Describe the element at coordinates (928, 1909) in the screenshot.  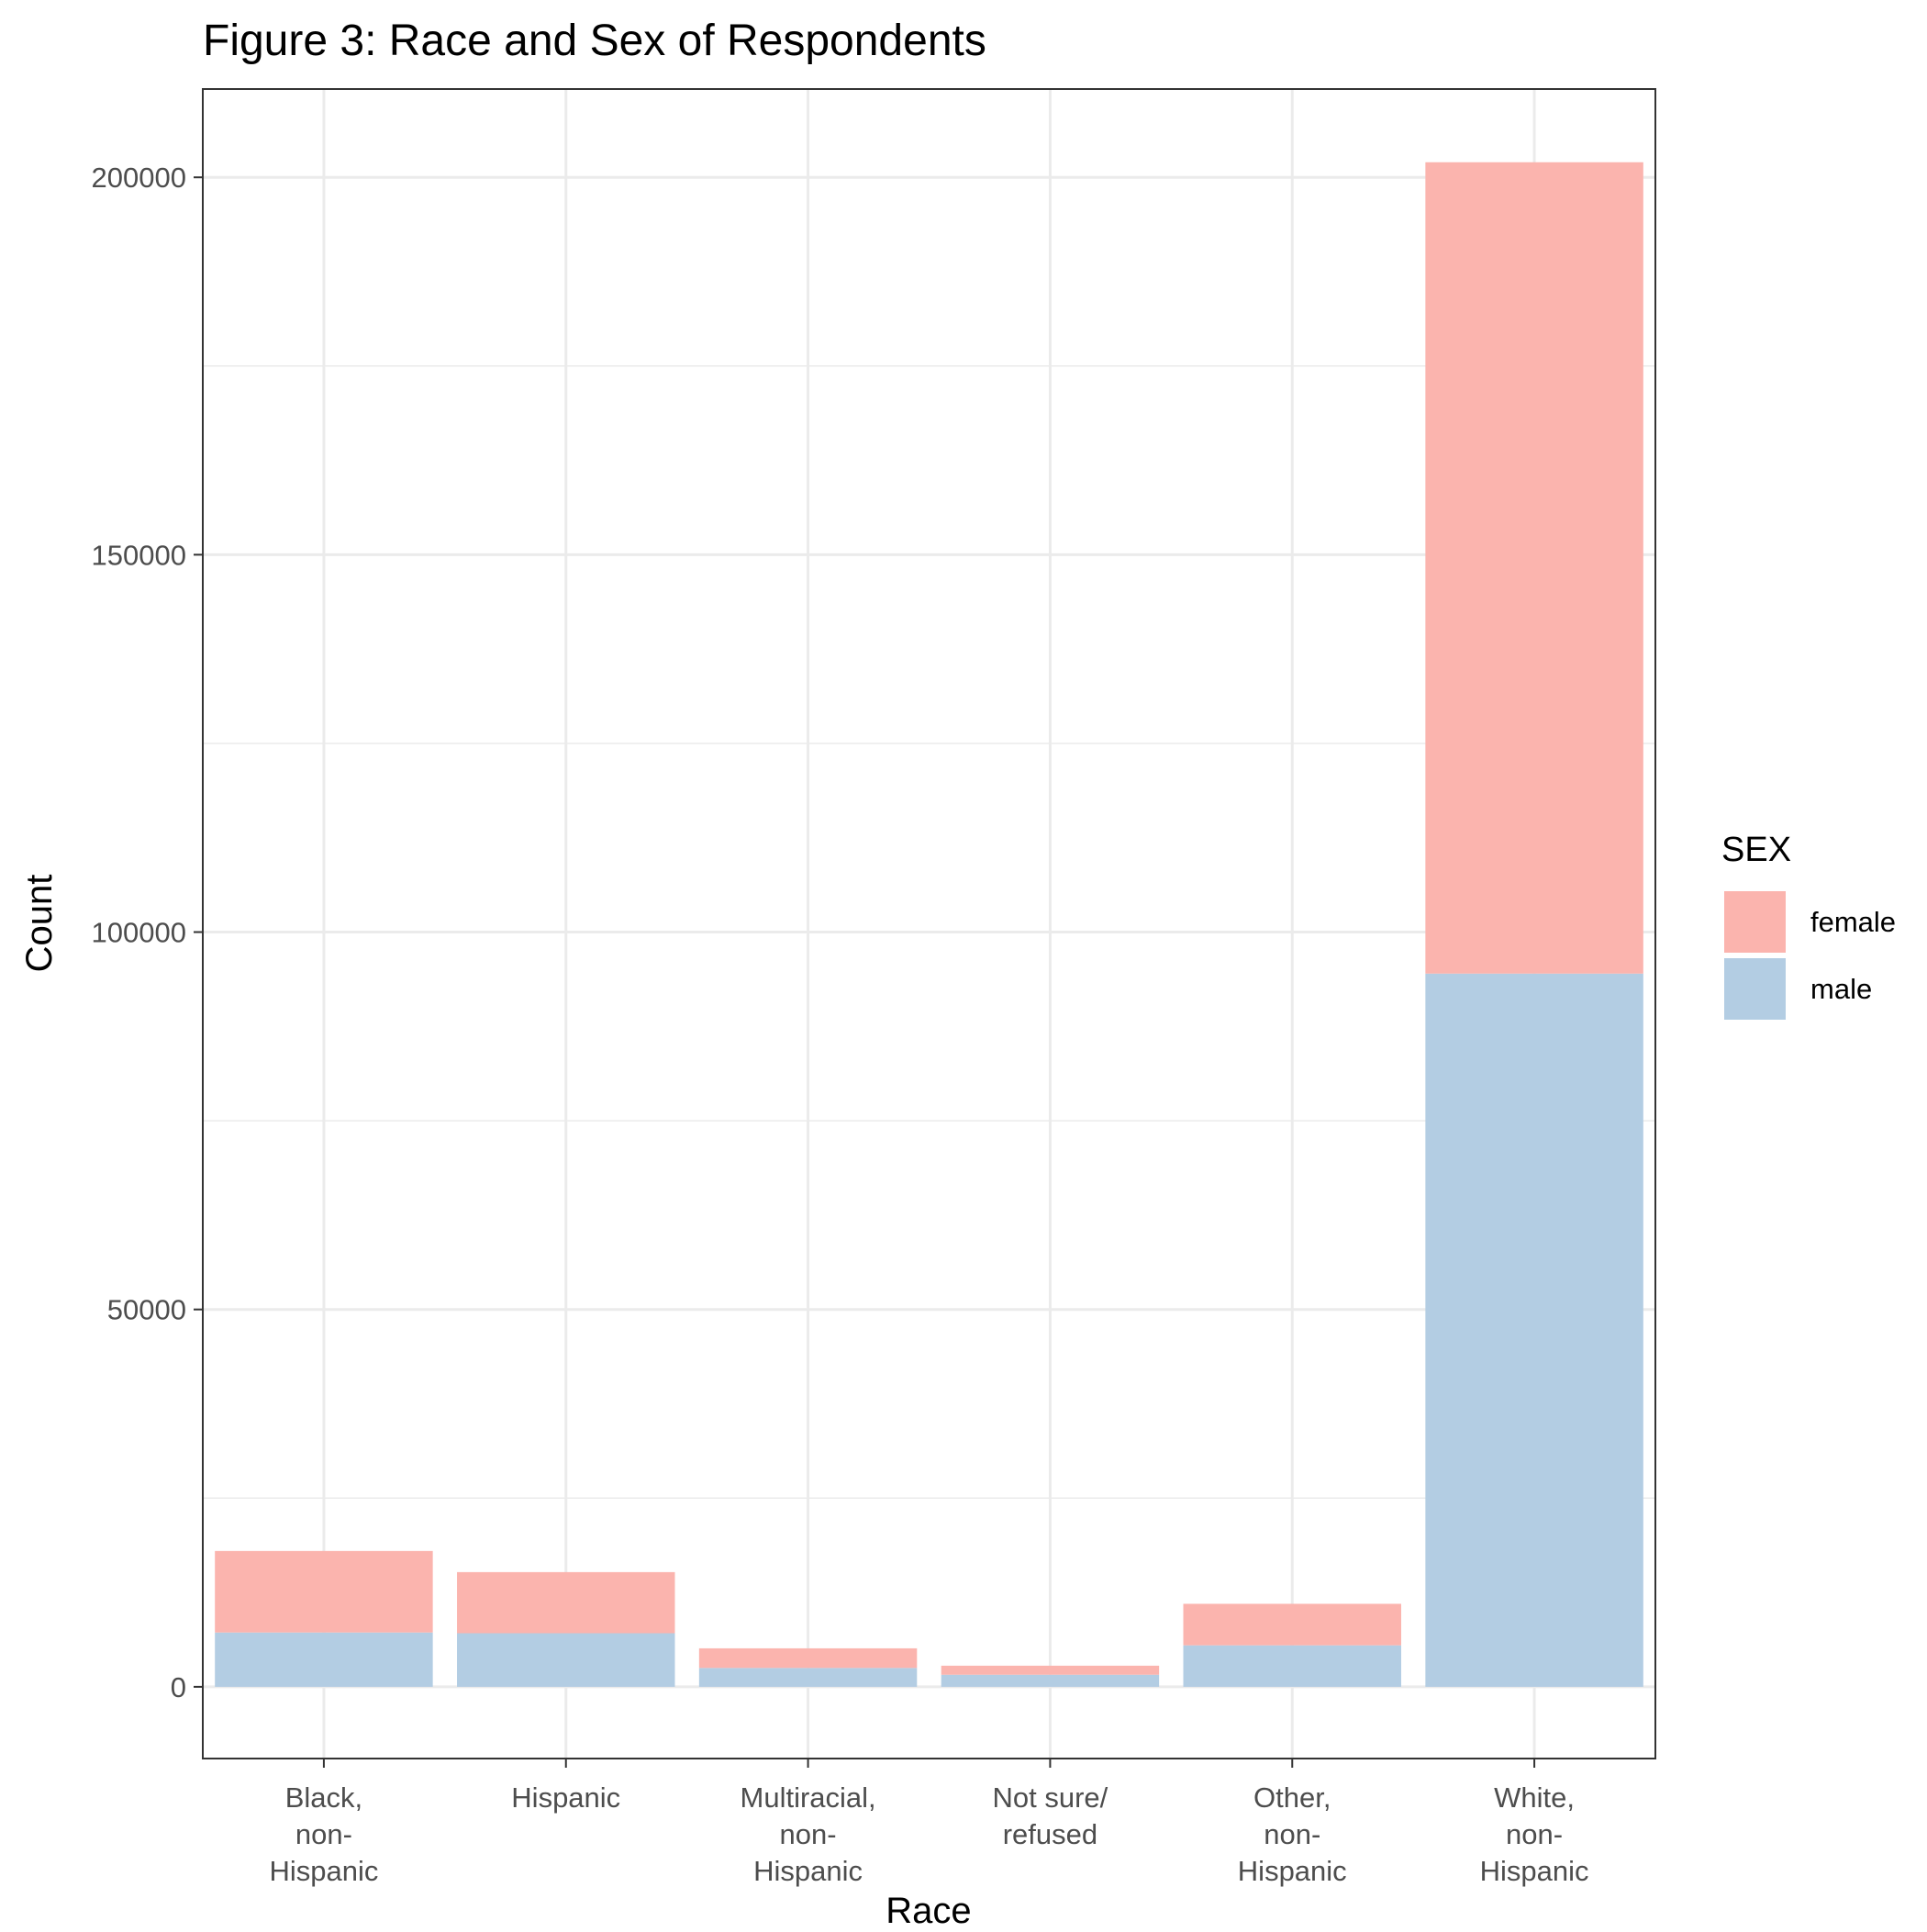
I see `x-axis-title: Race` at that location.